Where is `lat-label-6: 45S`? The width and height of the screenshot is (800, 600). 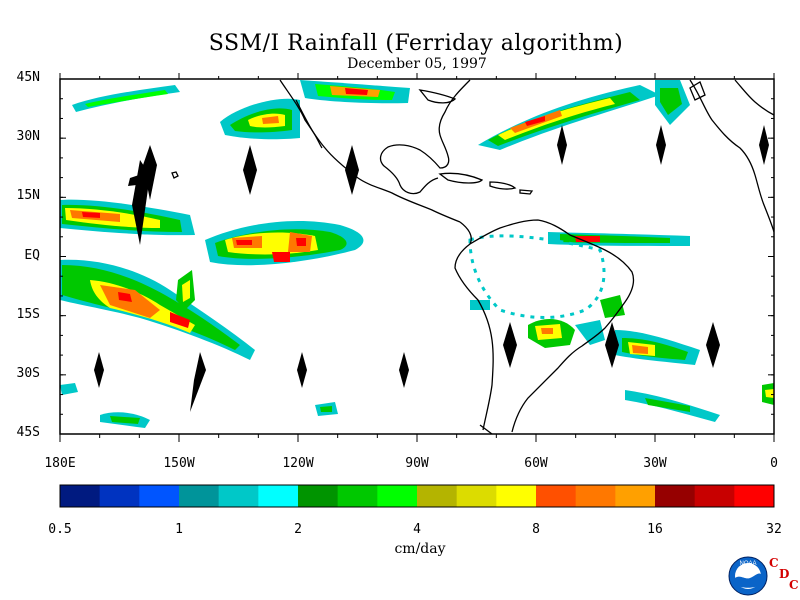
lat-label-6: 45S is located at coordinates (28, 432).